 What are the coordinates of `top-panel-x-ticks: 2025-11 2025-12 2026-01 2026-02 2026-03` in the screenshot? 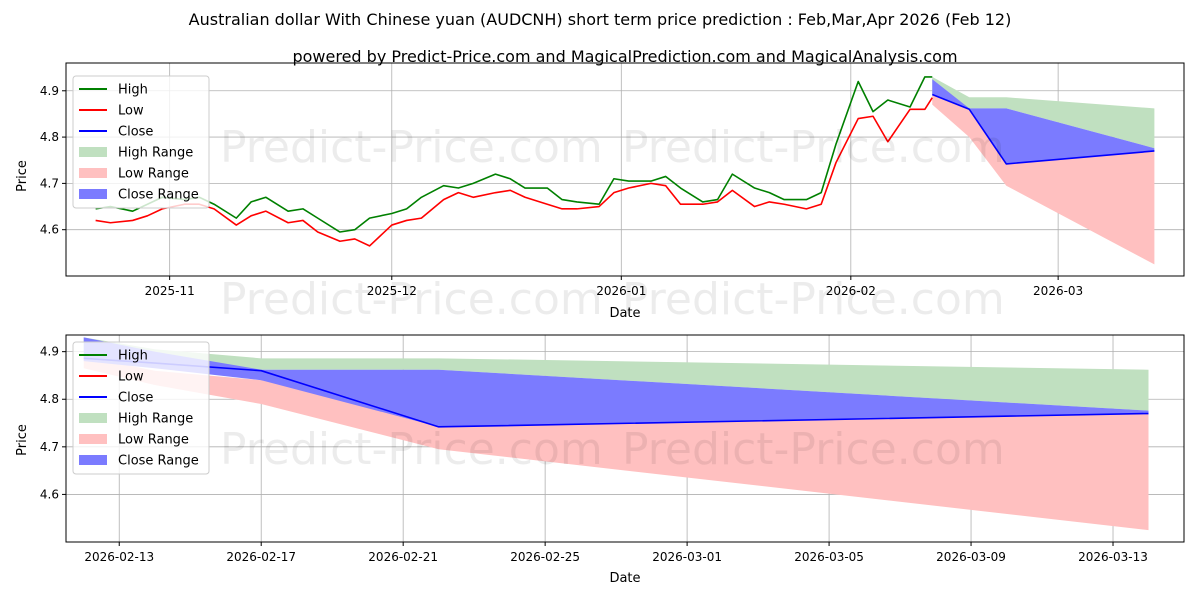 It's located at (614, 287).